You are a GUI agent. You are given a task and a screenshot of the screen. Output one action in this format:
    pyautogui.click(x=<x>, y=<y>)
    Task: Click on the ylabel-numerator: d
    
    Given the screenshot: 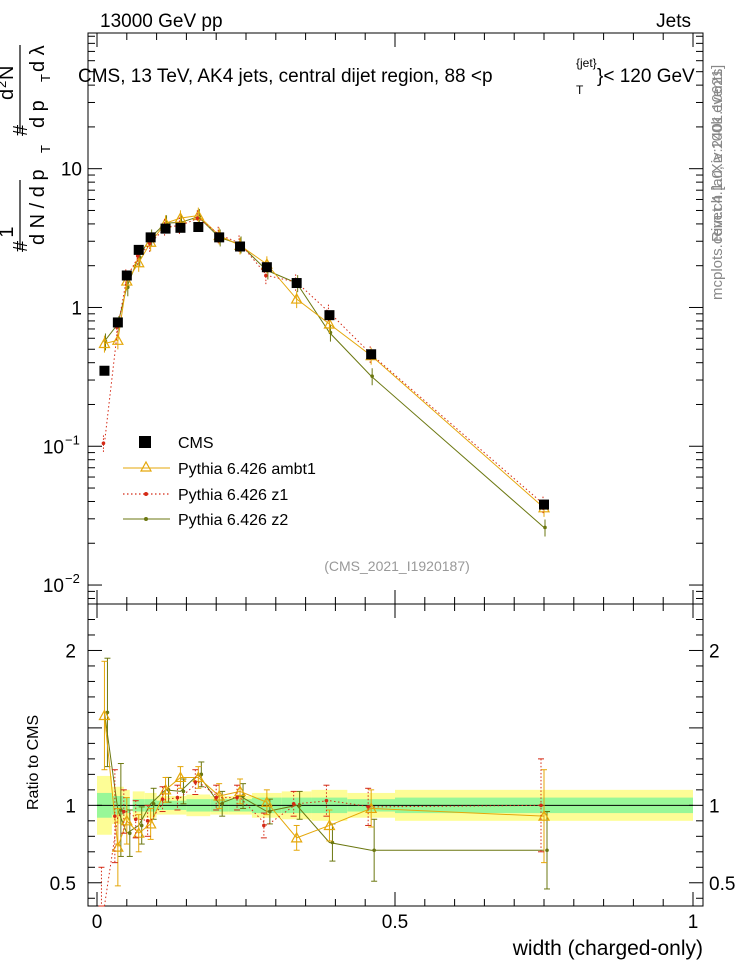 What is the action you would take?
    pyautogui.click(x=9, y=94)
    